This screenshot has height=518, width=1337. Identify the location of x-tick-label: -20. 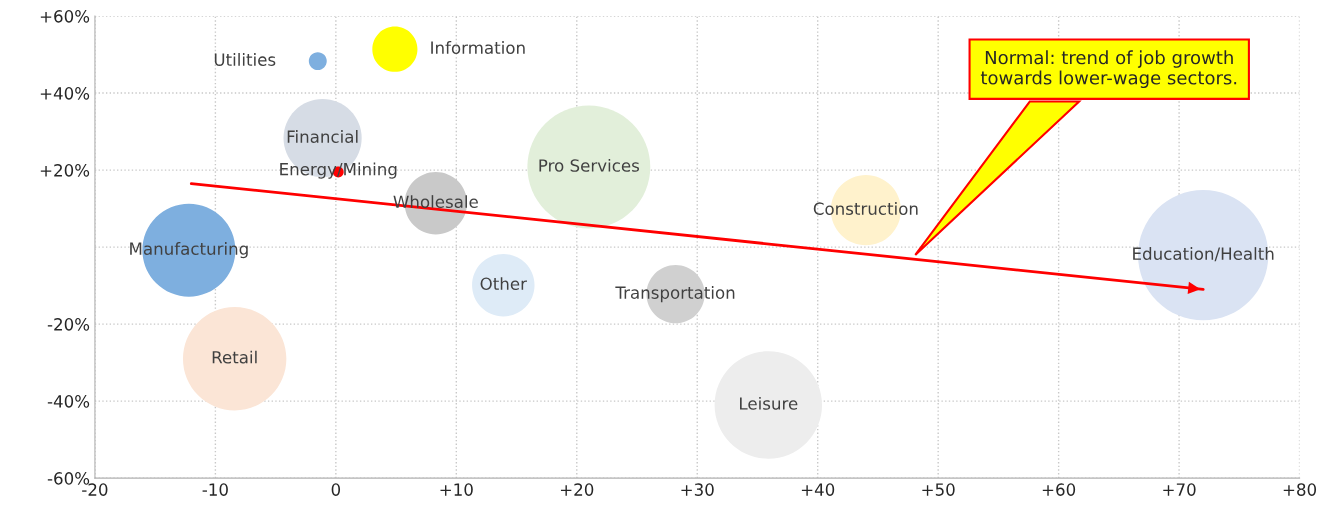
(95, 489).